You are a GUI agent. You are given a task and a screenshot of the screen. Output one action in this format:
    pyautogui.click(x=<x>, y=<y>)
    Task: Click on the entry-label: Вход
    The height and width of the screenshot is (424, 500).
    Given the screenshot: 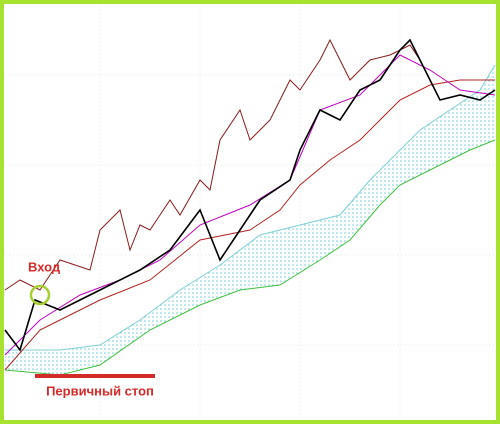 What is the action you would take?
    pyautogui.click(x=44, y=266)
    